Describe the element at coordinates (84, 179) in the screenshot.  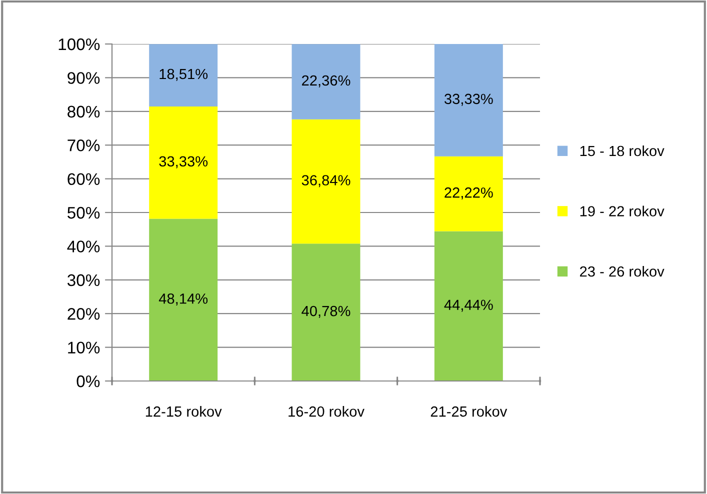
I see `y-tick-label: 60%` at that location.